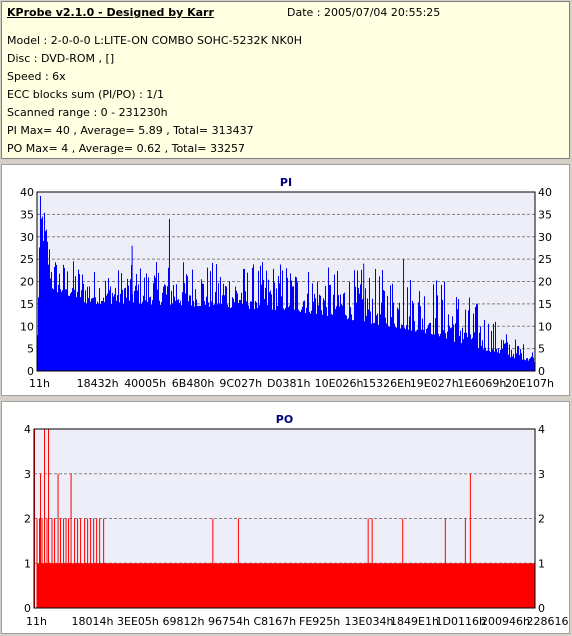 Image resolution: width=572 pixels, height=636 pixels. Describe the element at coordinates (93, 621) in the screenshot. I see `x-tick-label: 18014h` at that location.